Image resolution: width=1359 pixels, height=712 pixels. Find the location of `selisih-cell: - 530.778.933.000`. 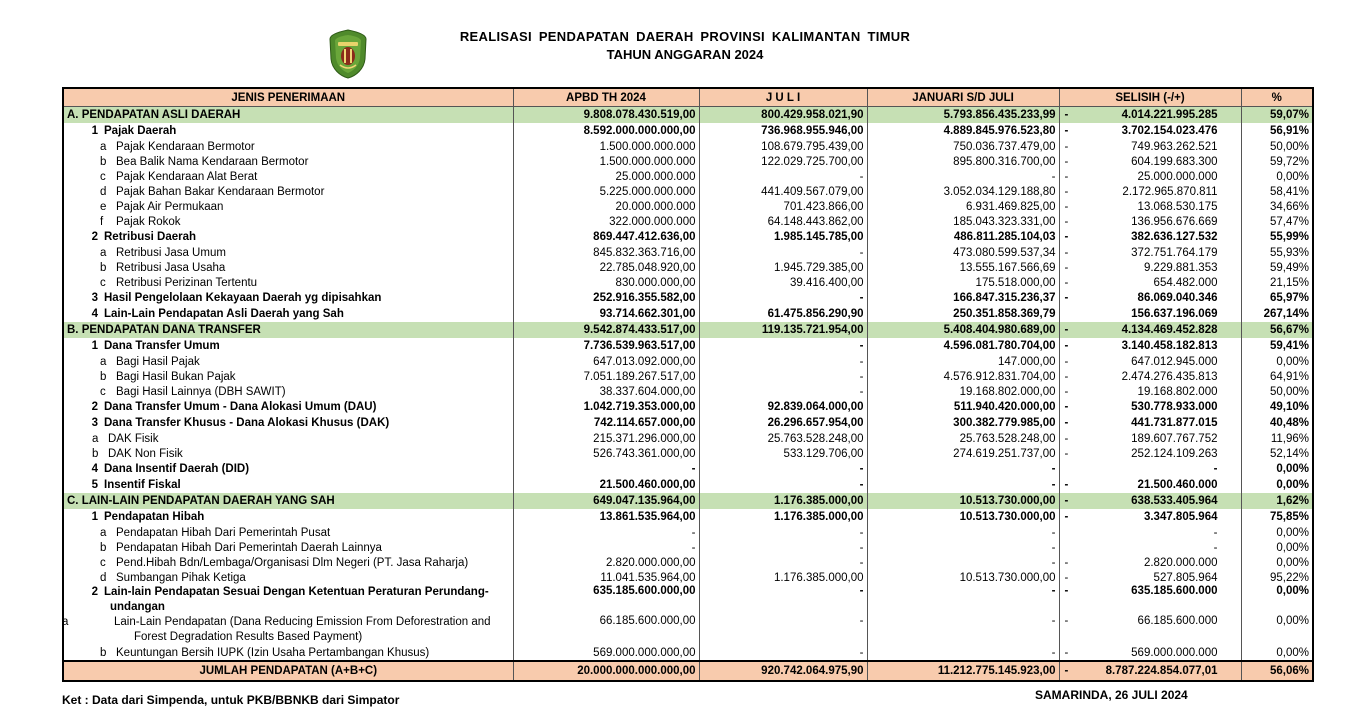

selisih-cell: - 530.778.933.000 is located at coordinates (1150, 407).